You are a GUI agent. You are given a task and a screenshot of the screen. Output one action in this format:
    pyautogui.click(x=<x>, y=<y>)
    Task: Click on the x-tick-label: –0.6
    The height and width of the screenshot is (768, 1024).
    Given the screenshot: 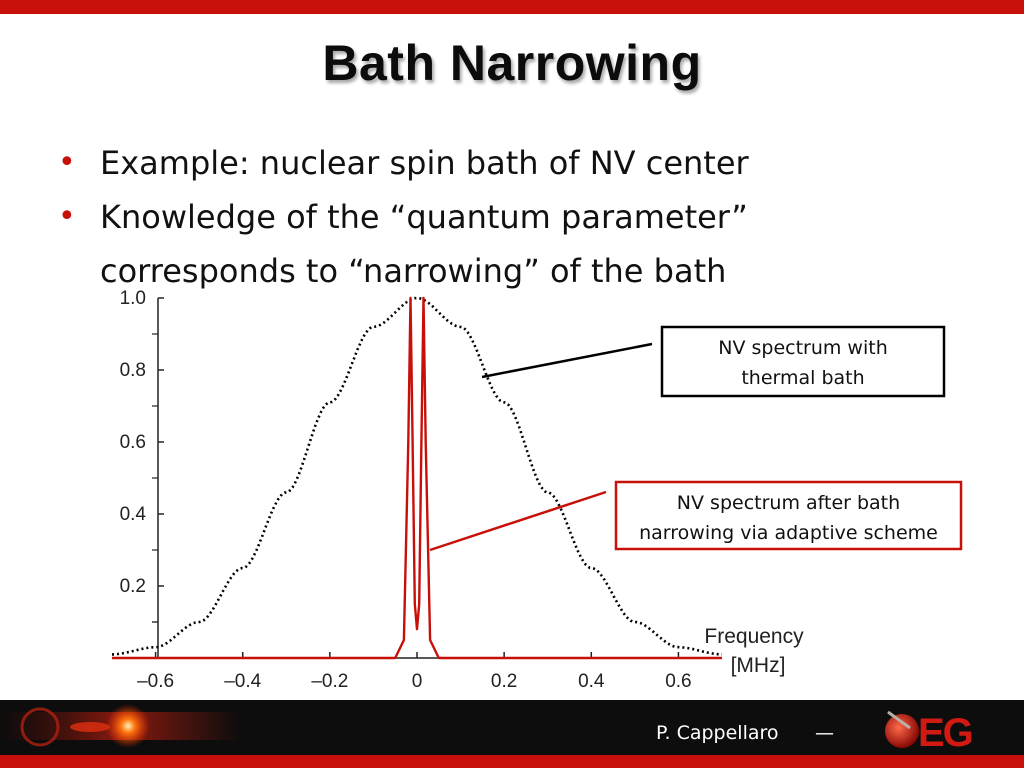 What is the action you would take?
    pyautogui.click(x=155, y=681)
    